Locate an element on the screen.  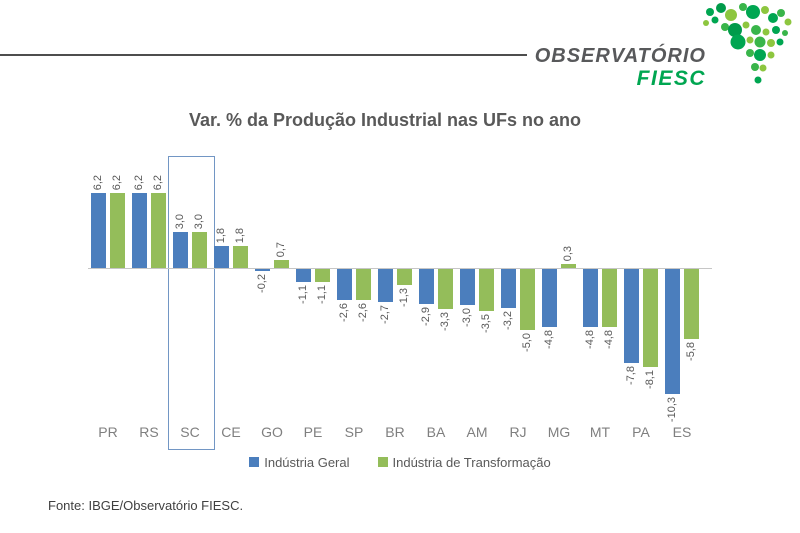
bar-industria-transformacao-GO is located at coordinates (281, 264).